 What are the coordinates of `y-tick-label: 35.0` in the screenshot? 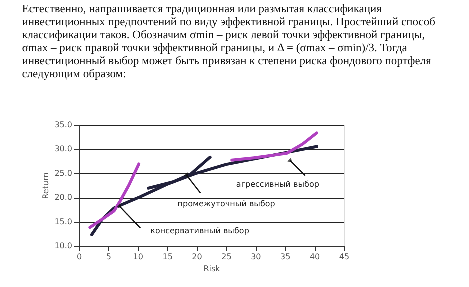 It's located at (63, 125).